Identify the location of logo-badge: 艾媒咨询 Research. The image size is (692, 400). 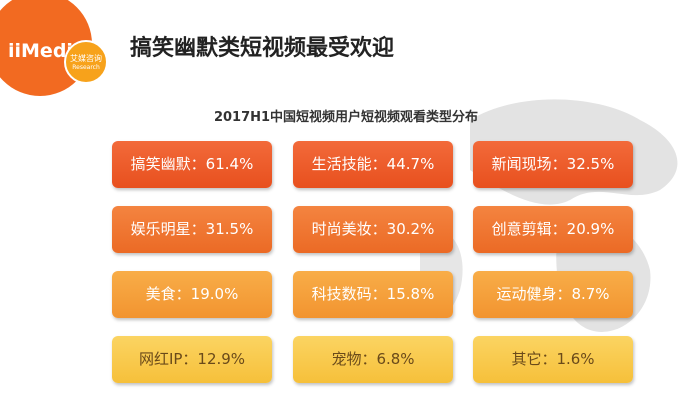
(86, 62).